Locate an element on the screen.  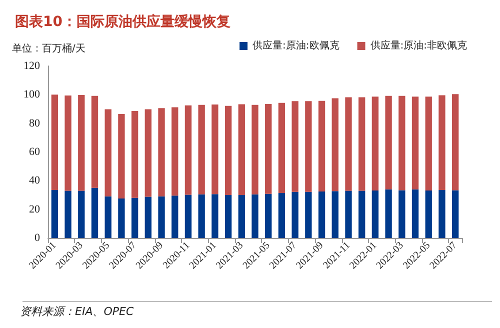
legend-label: 供应量:原油:欧佩克 is located at coordinates (296, 46).